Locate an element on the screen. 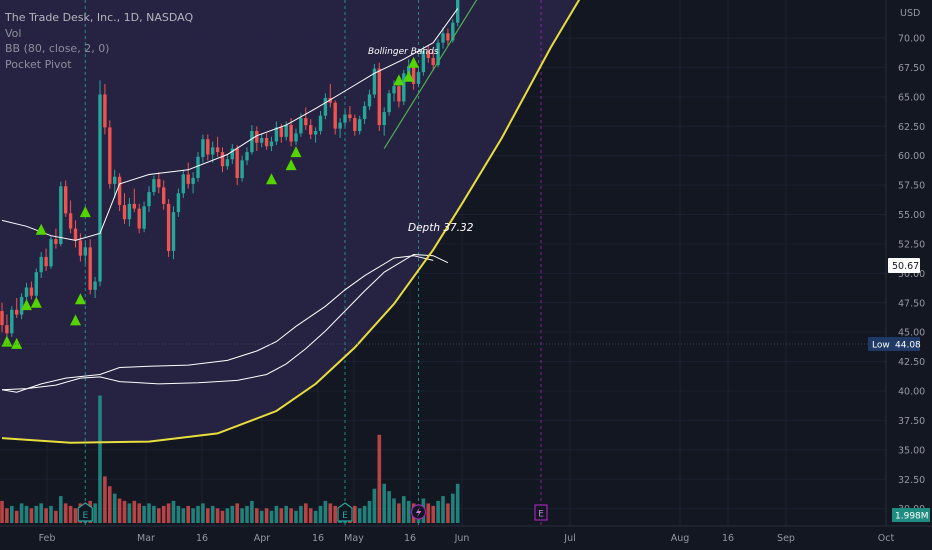  earnings-marker-1: E is located at coordinates (345, 512).